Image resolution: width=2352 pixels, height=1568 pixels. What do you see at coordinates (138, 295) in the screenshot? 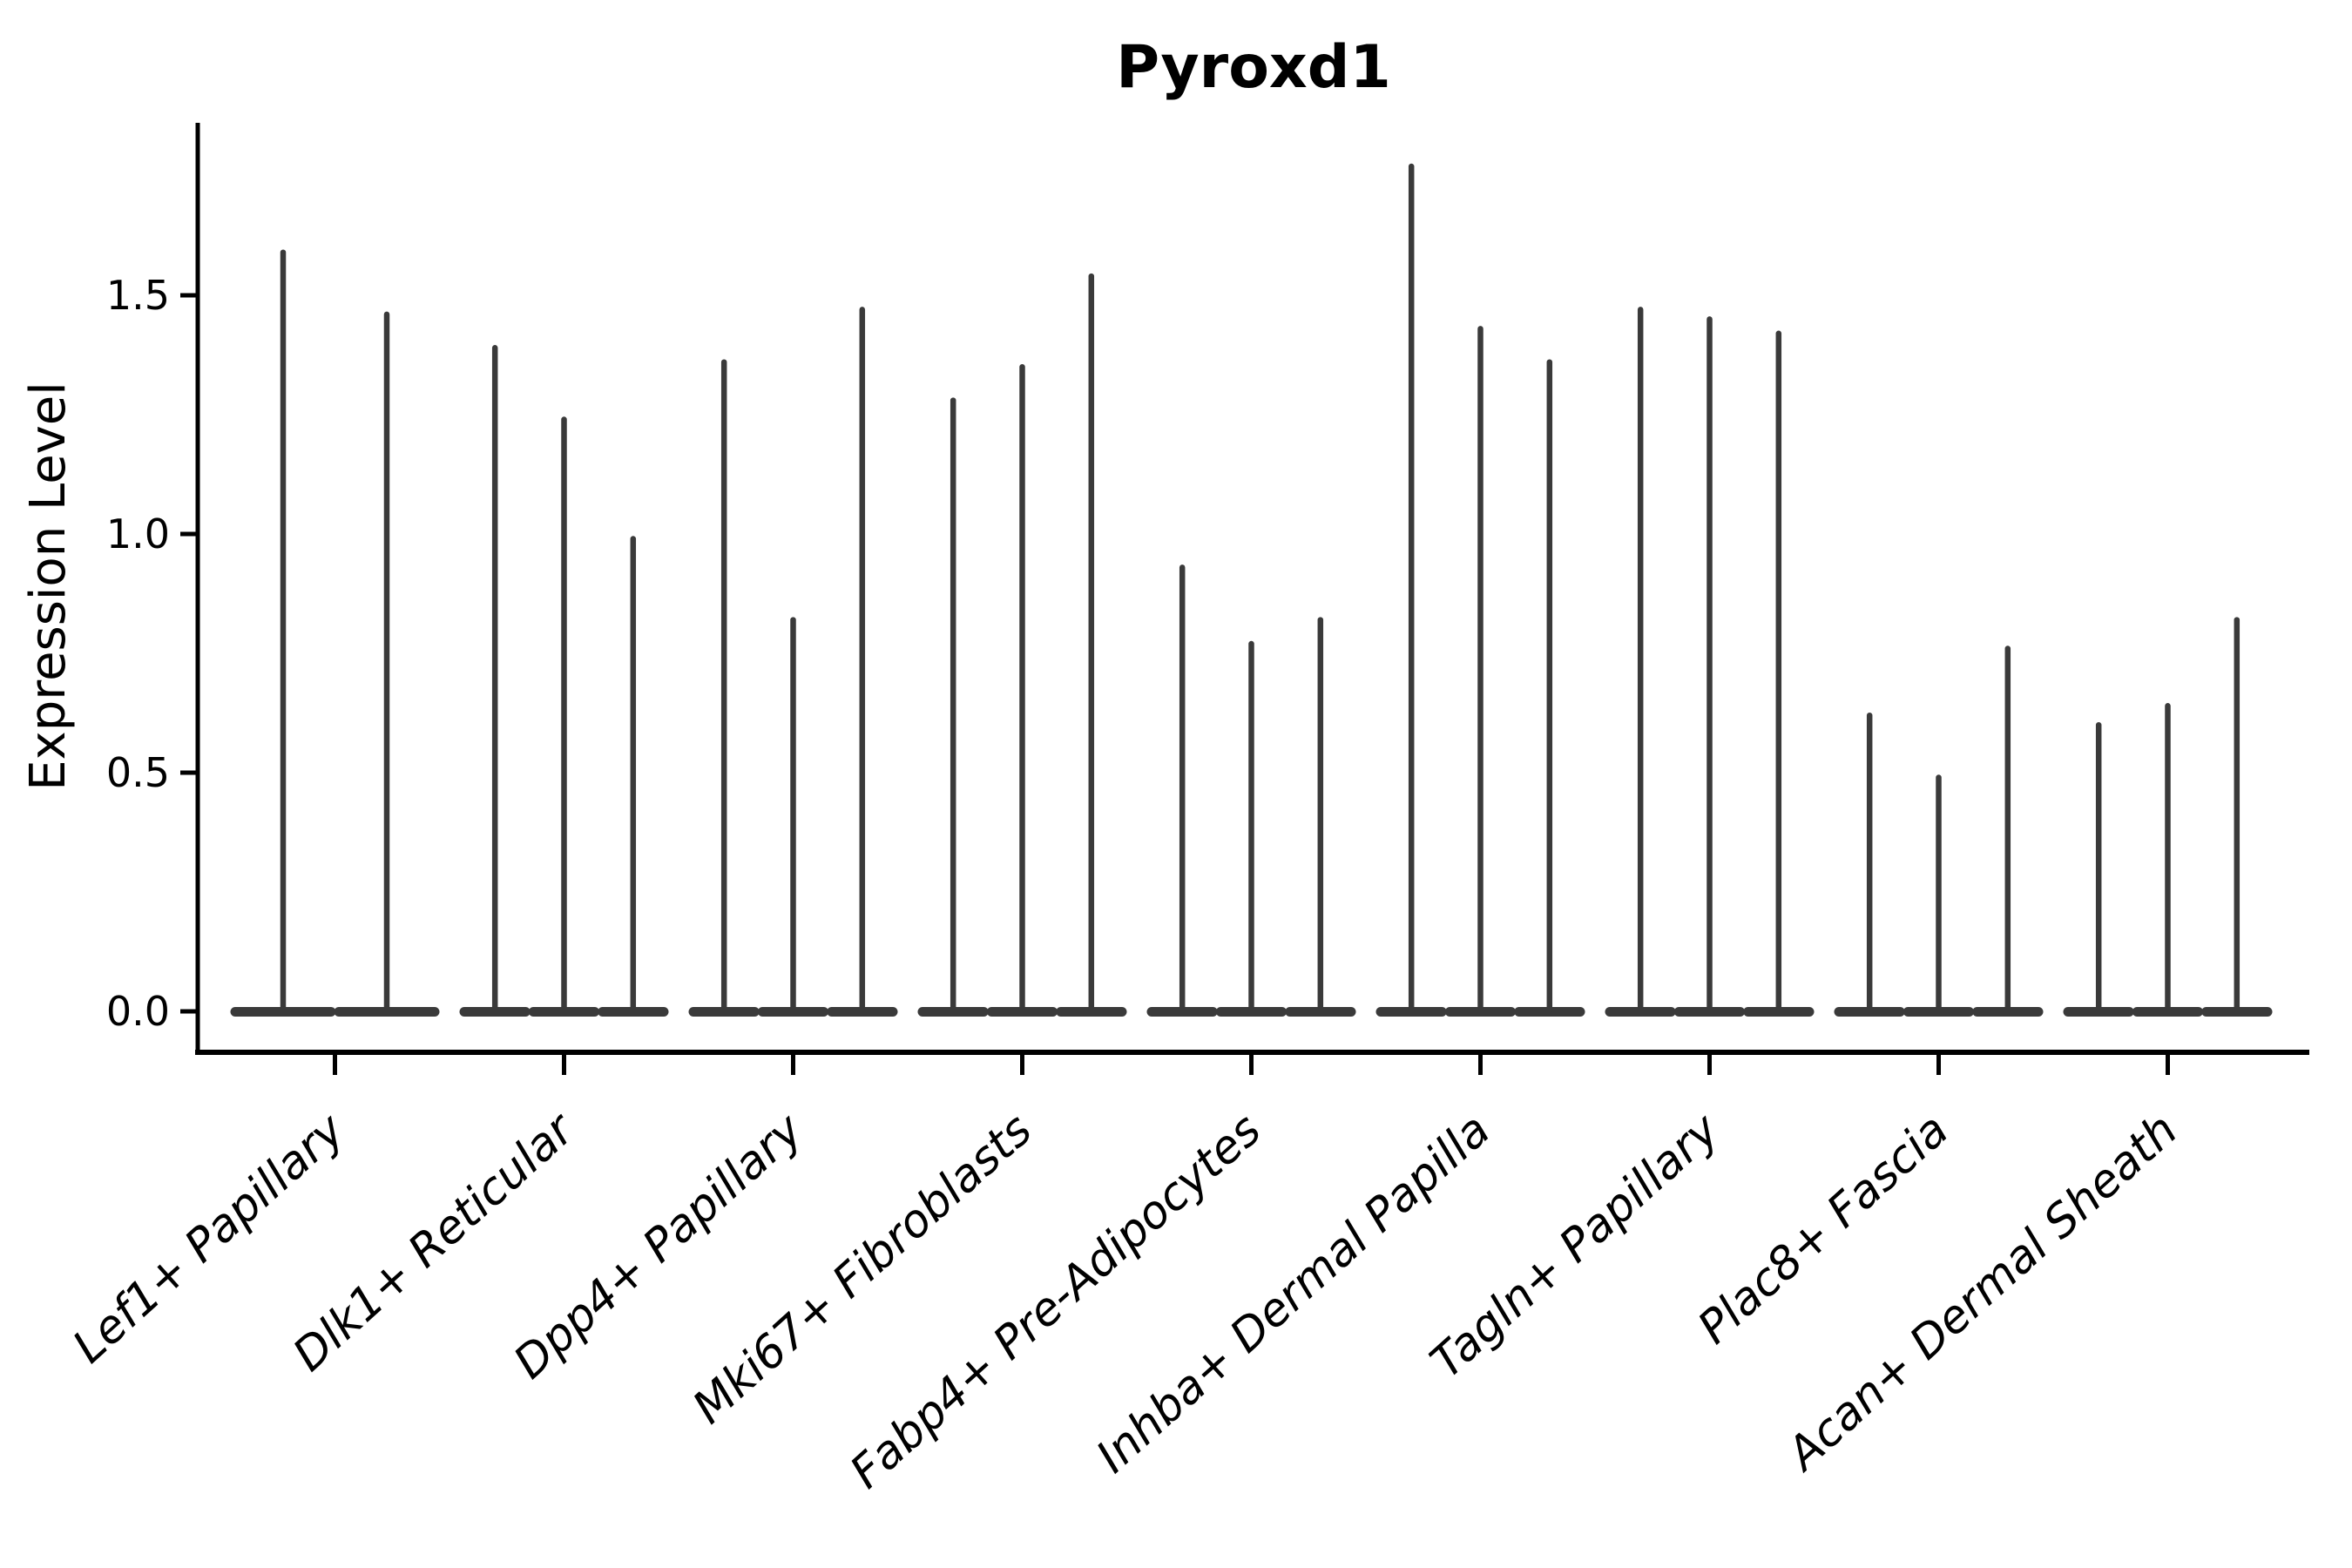
I see `y-tick-label: 1.5` at bounding box center [138, 295].